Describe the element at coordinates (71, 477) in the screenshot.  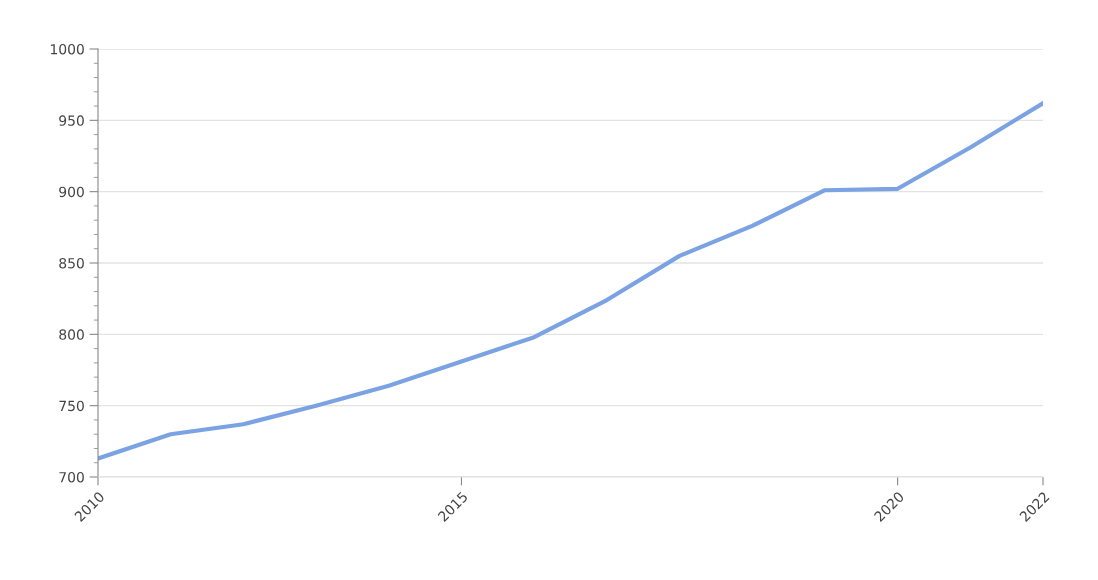
I see `y-tick-label: 700` at that location.